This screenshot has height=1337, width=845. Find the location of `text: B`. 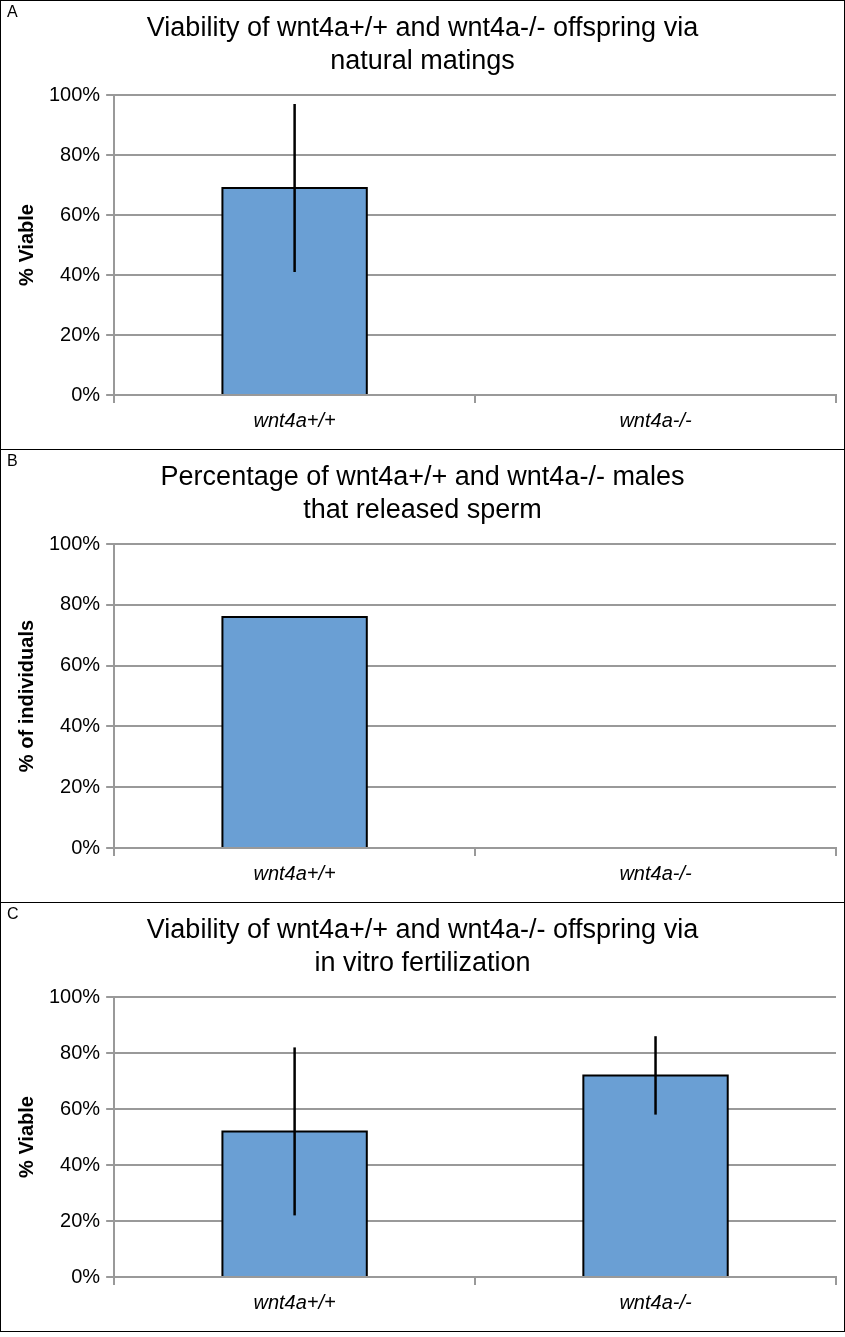

text: B is located at coordinates (12, 461).